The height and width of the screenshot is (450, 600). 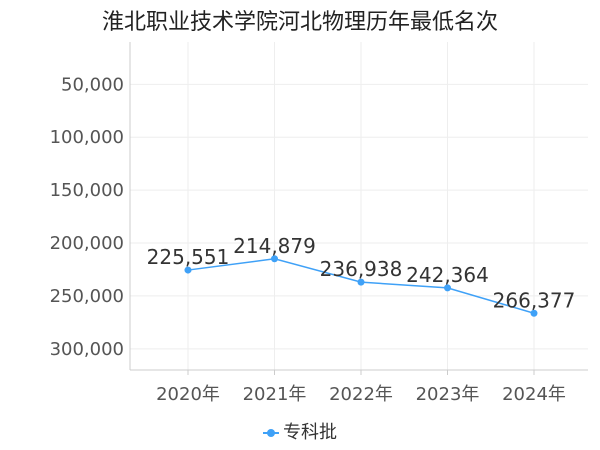 I want to click on x-axis-tick-labels: 2020年 2021年 2022年 2023年 2024年, so click(x=361, y=394).